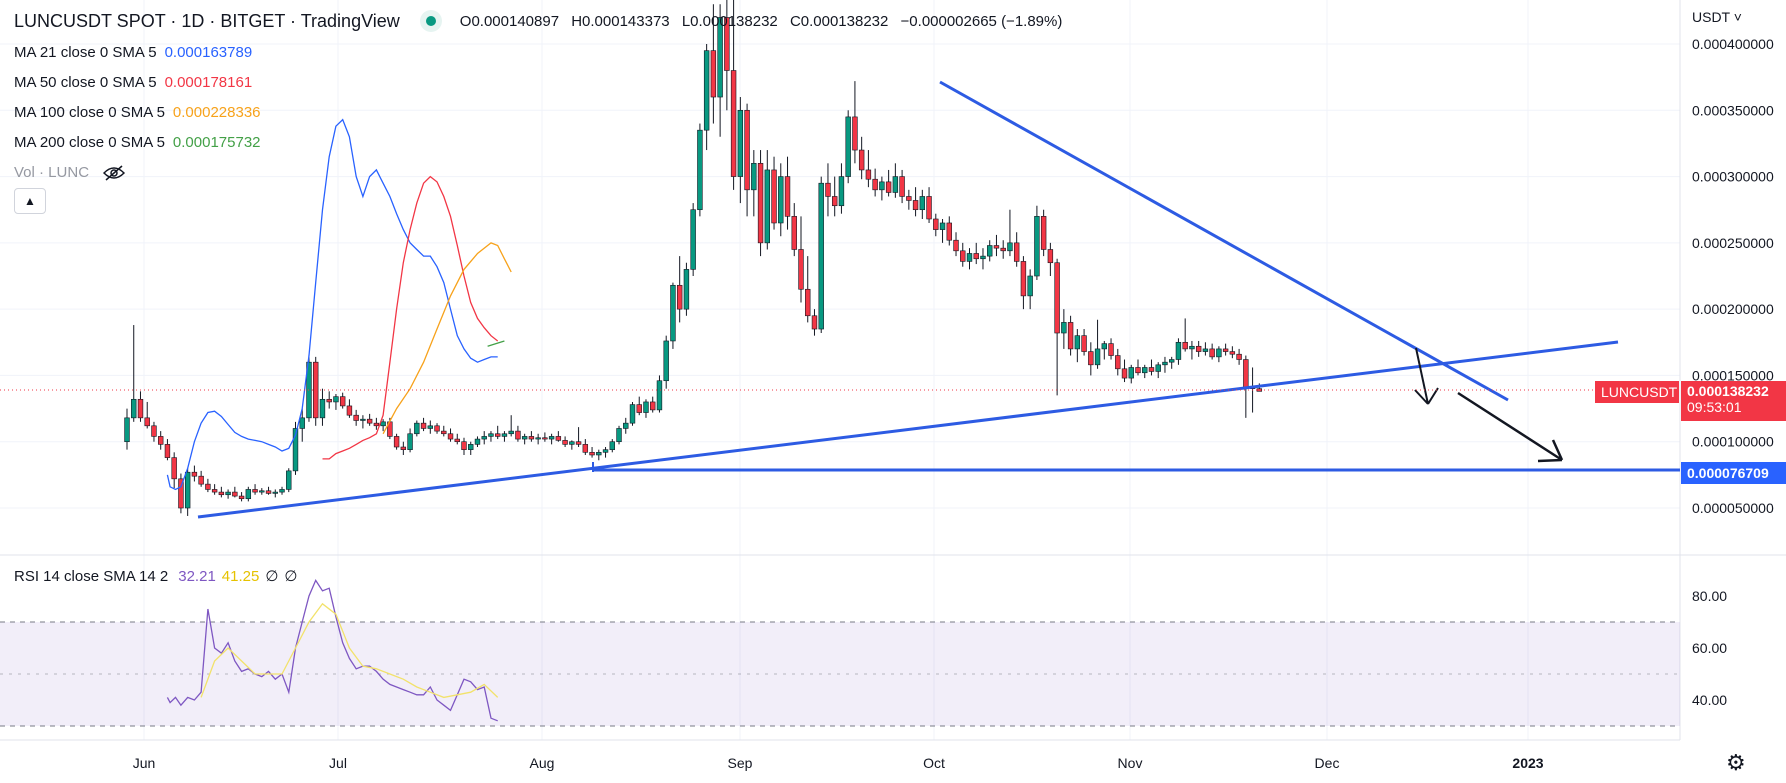  What do you see at coordinates (1733, 473) in the screenshot?
I see `horizontal-level-tag: 0.000076709` at bounding box center [1733, 473].